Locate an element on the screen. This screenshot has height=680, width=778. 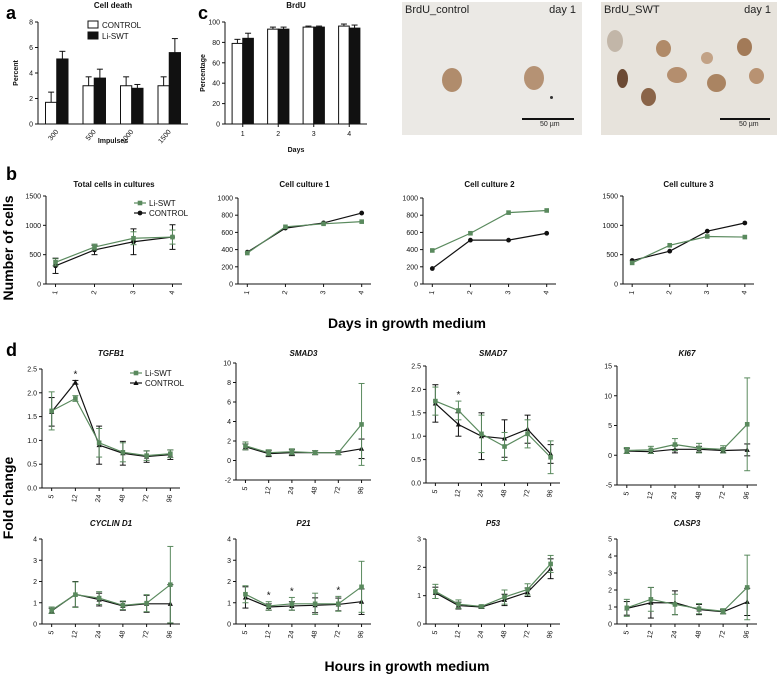
legend-label: CONTROL is located at coordinates (122, 25).